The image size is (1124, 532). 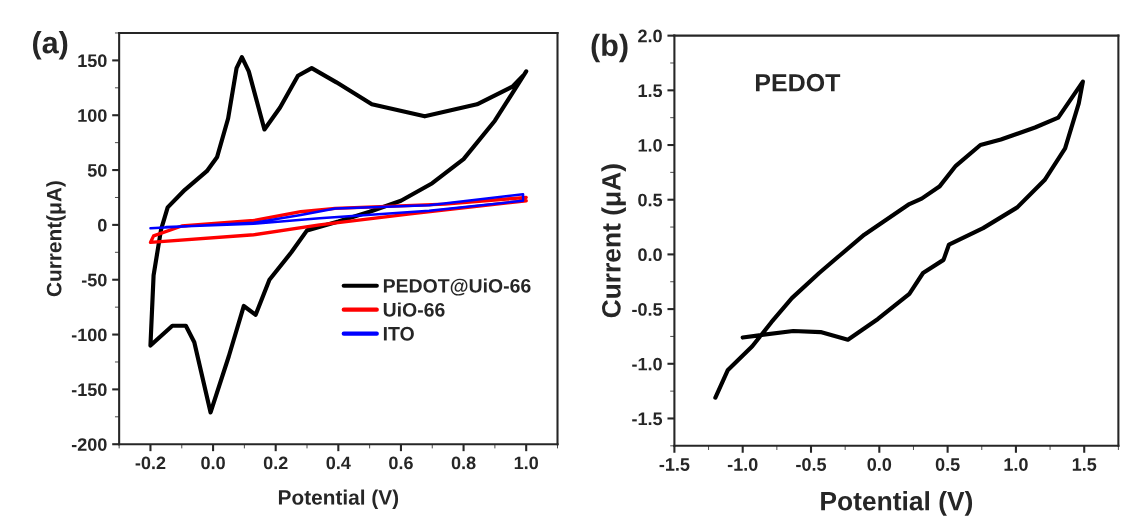 What do you see at coordinates (650, 91) in the screenshot?
I see `y-tick-label: 1.5` at bounding box center [650, 91].